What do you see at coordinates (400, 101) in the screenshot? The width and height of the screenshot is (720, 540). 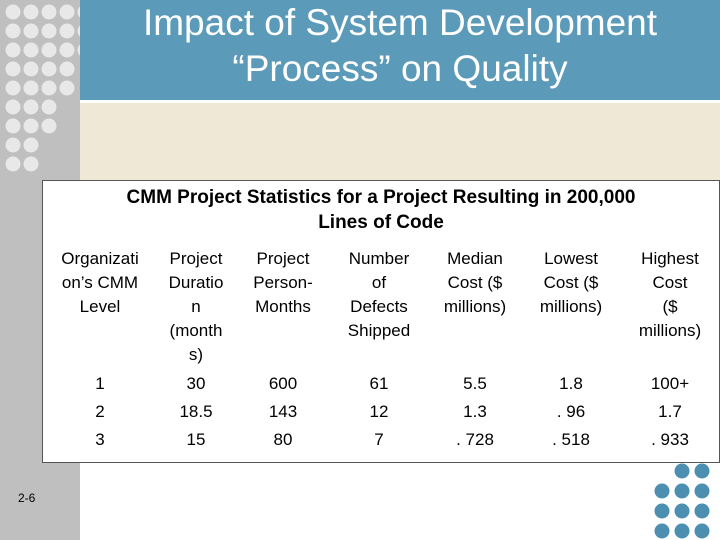 I see `title-divider` at bounding box center [400, 101].